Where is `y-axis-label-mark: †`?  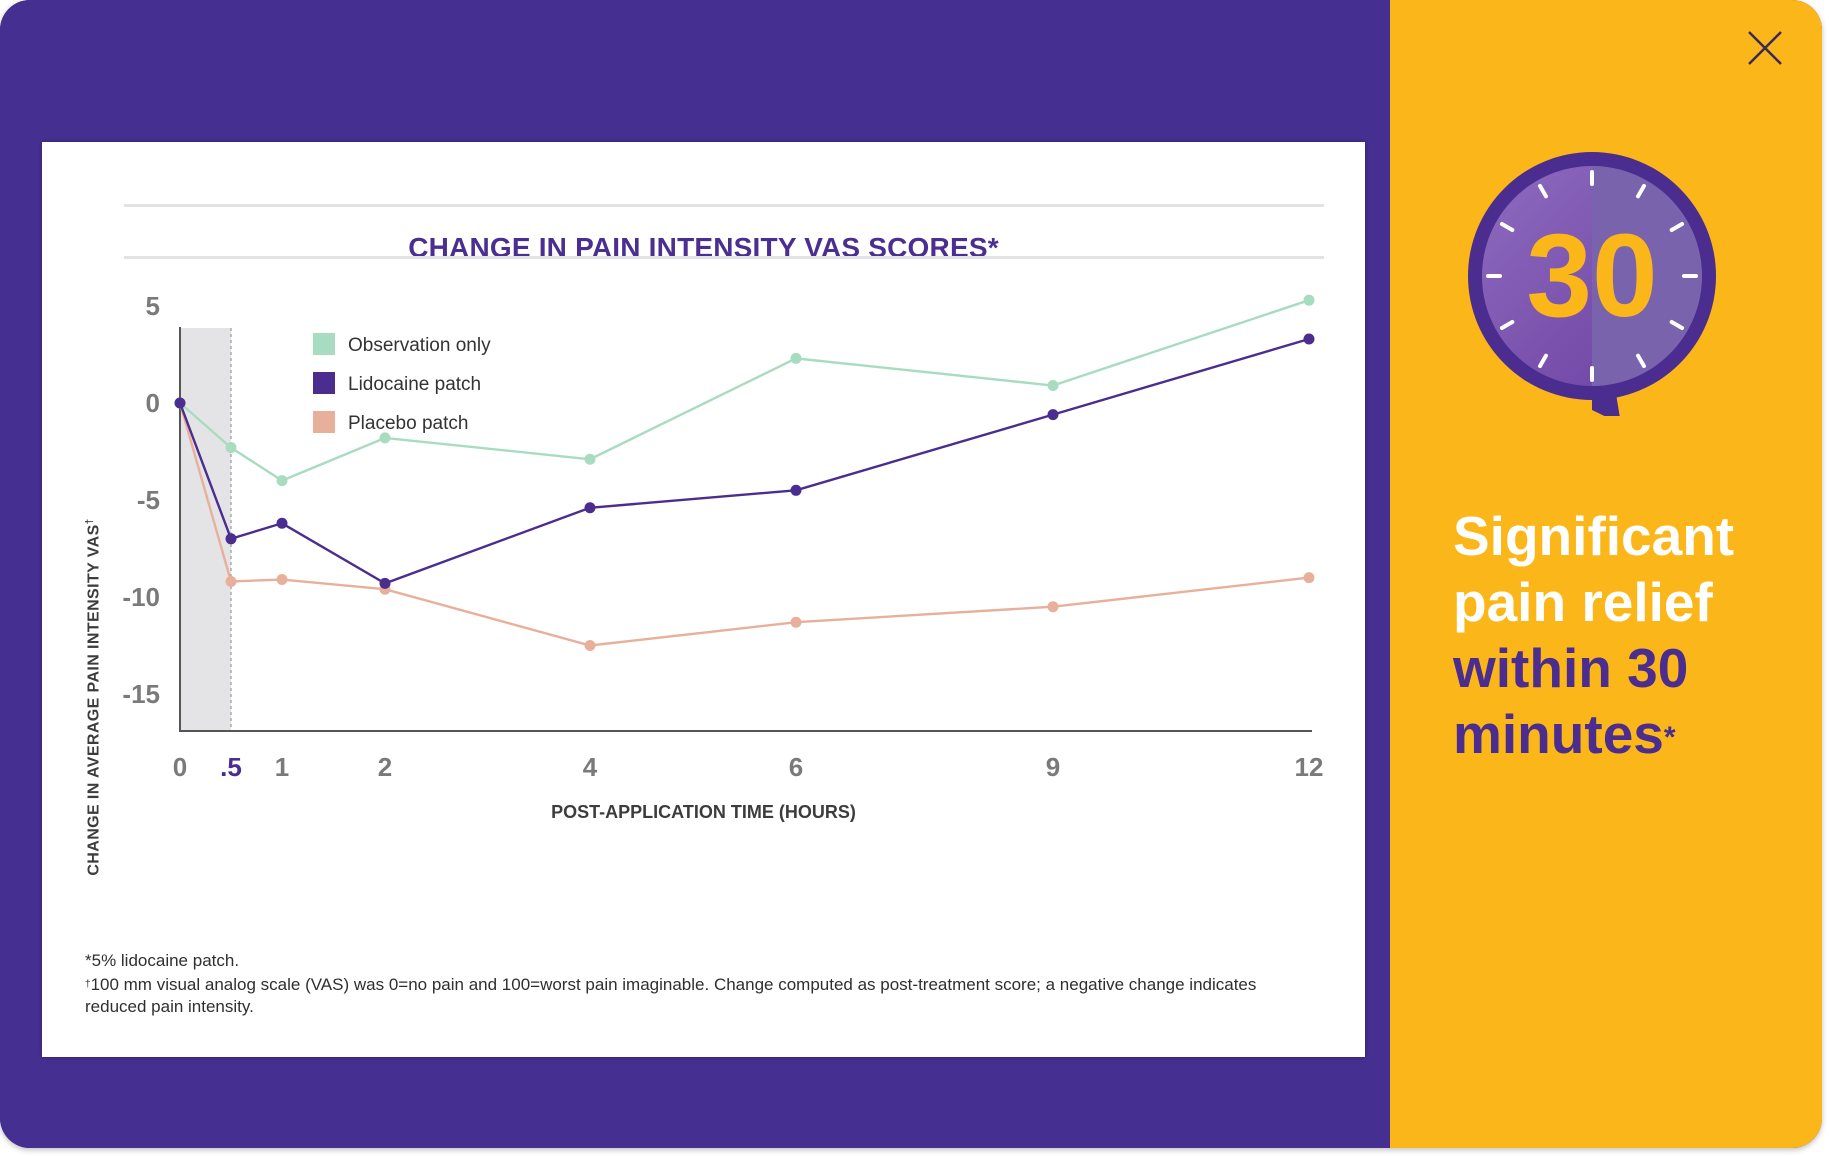
y-axis-label-mark: † is located at coordinates (90, 521).